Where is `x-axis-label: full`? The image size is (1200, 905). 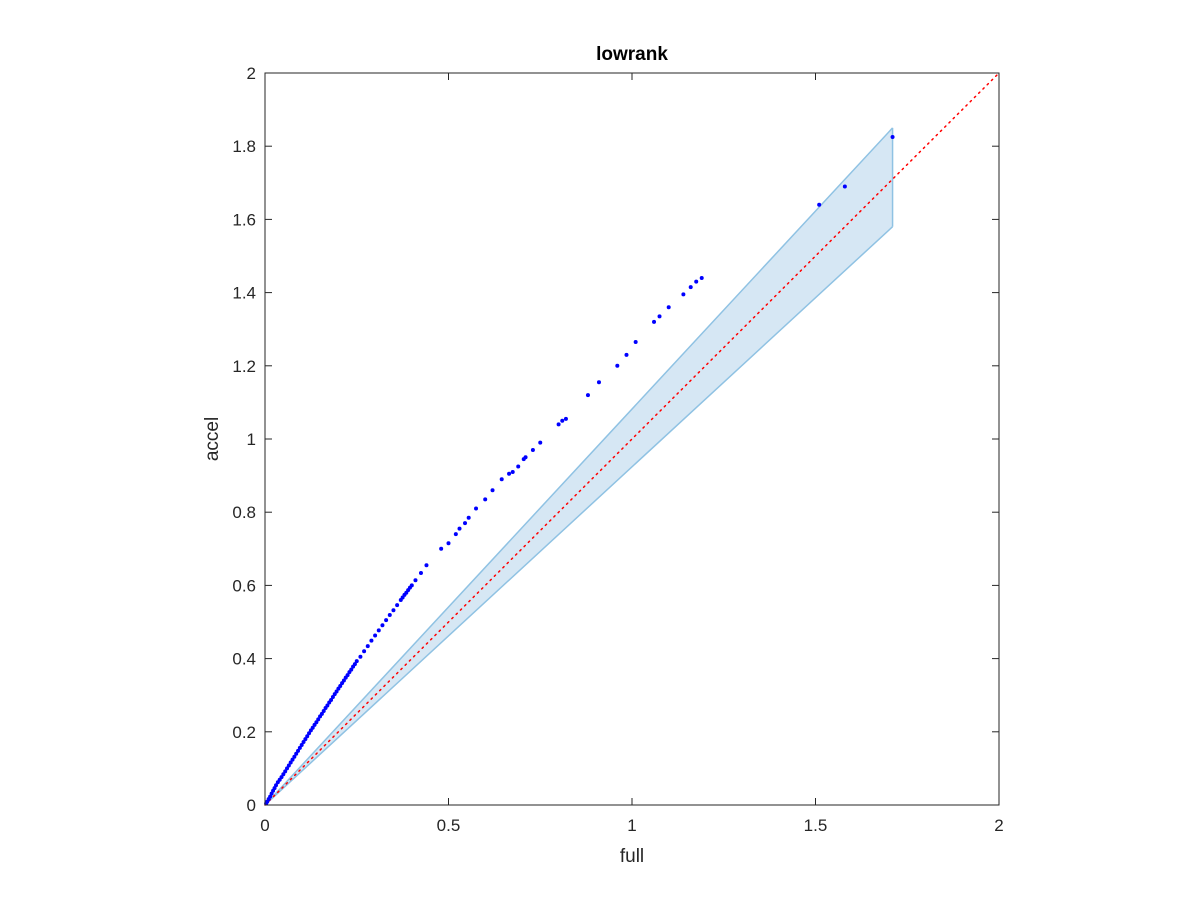
x-axis-label: full is located at coordinates (632, 856).